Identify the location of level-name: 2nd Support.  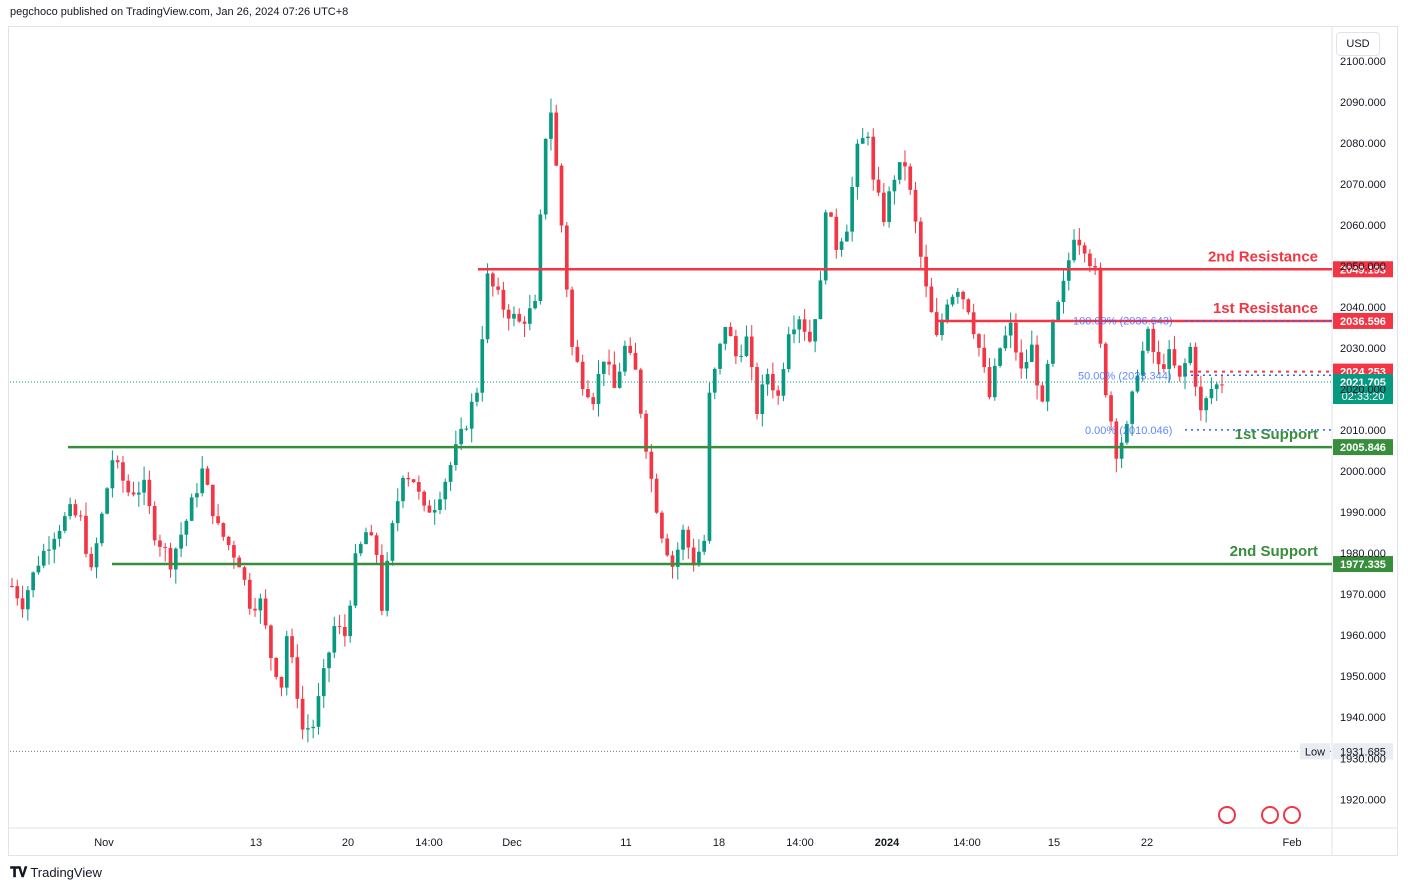
(1274, 551).